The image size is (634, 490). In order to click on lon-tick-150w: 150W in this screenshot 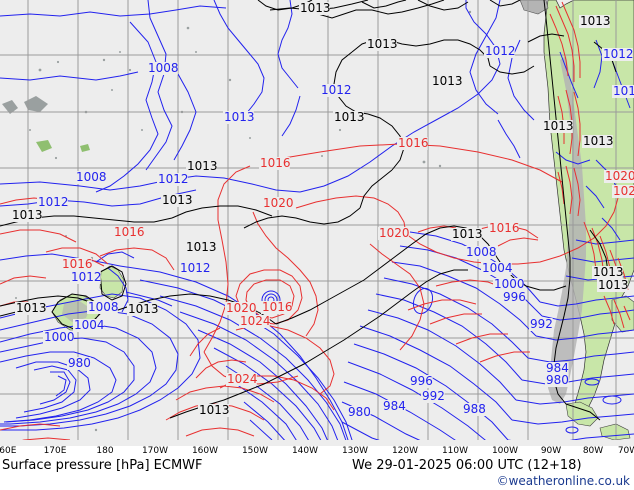, I will do `click(255, 451)`.